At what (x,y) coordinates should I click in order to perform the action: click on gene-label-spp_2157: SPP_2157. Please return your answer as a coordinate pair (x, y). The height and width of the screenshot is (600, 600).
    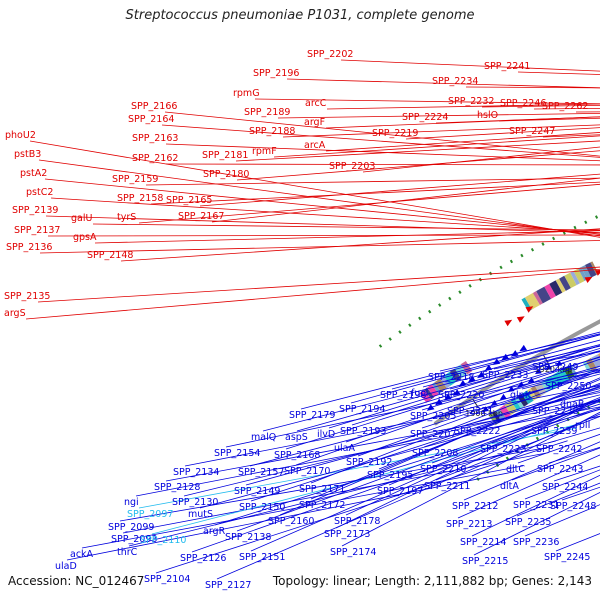
    Looking at the image, I should click on (261, 472).